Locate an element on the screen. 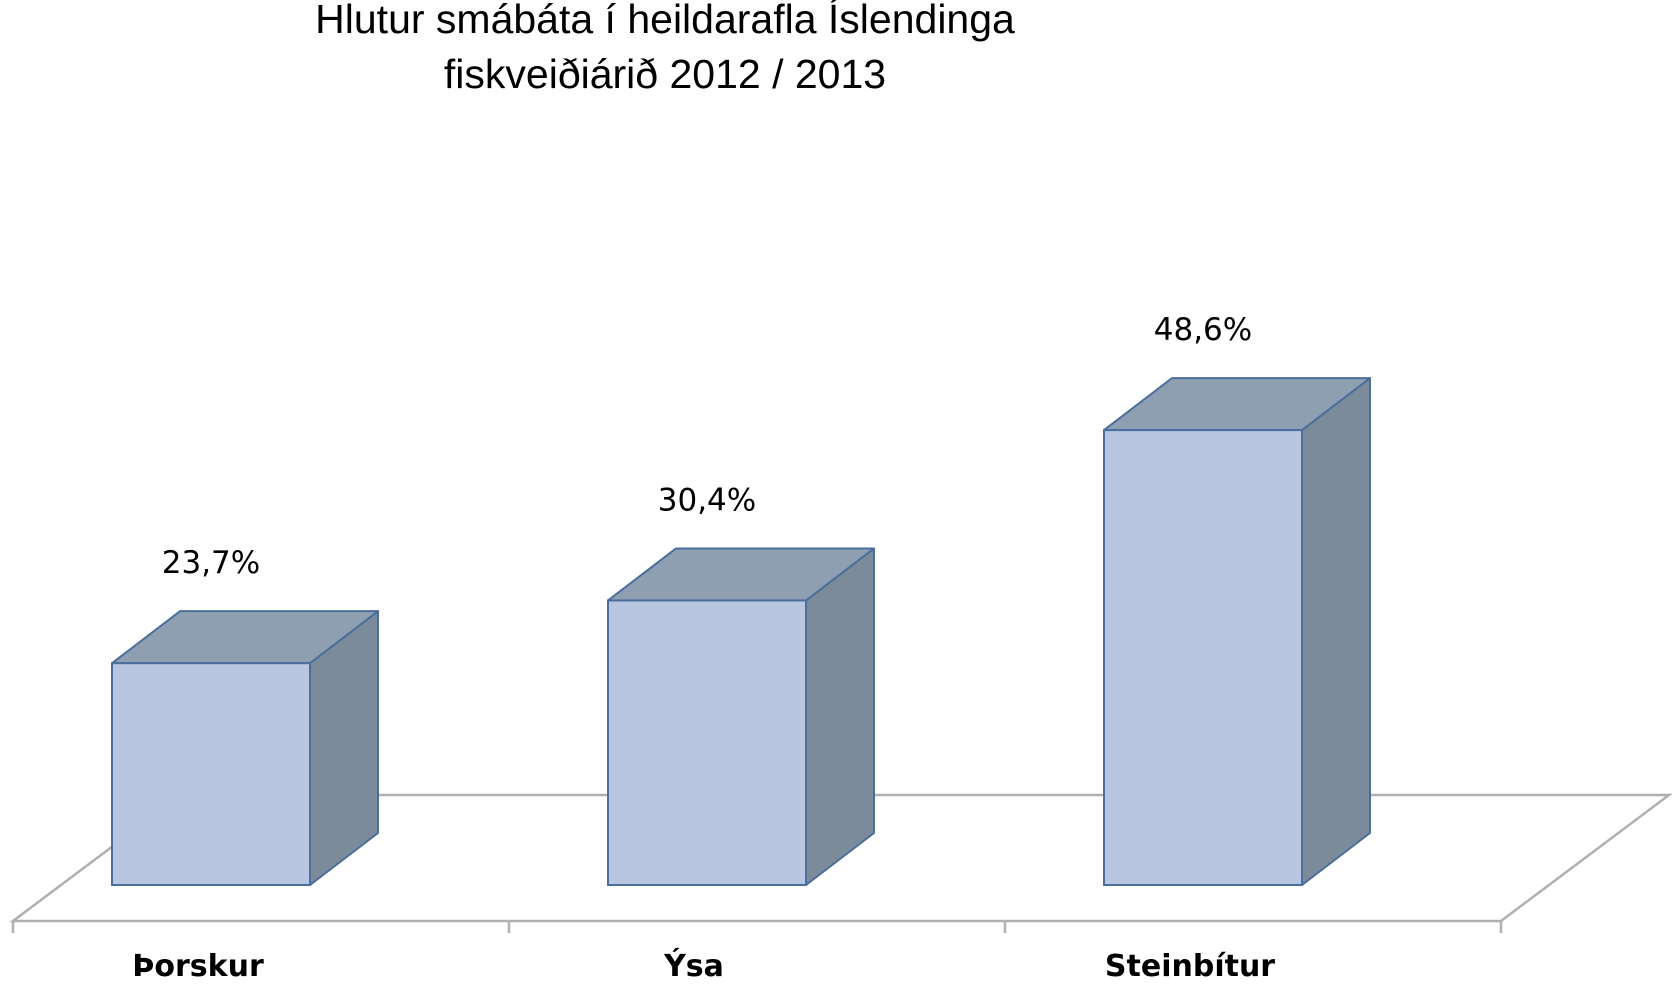  data-label-3: 48,6% is located at coordinates (1203, 330).